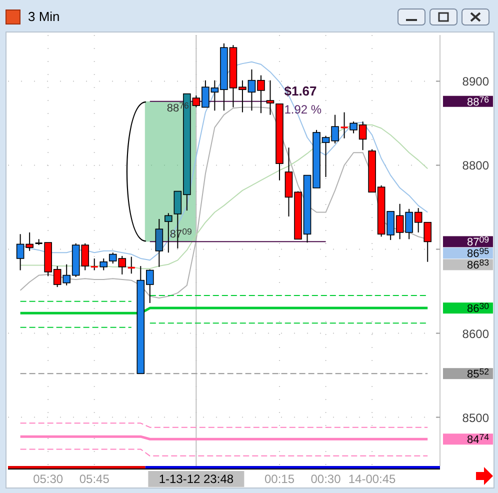 This screenshot has height=493, width=498. I want to click on text: 86$^{95}$, so click(478, 253).